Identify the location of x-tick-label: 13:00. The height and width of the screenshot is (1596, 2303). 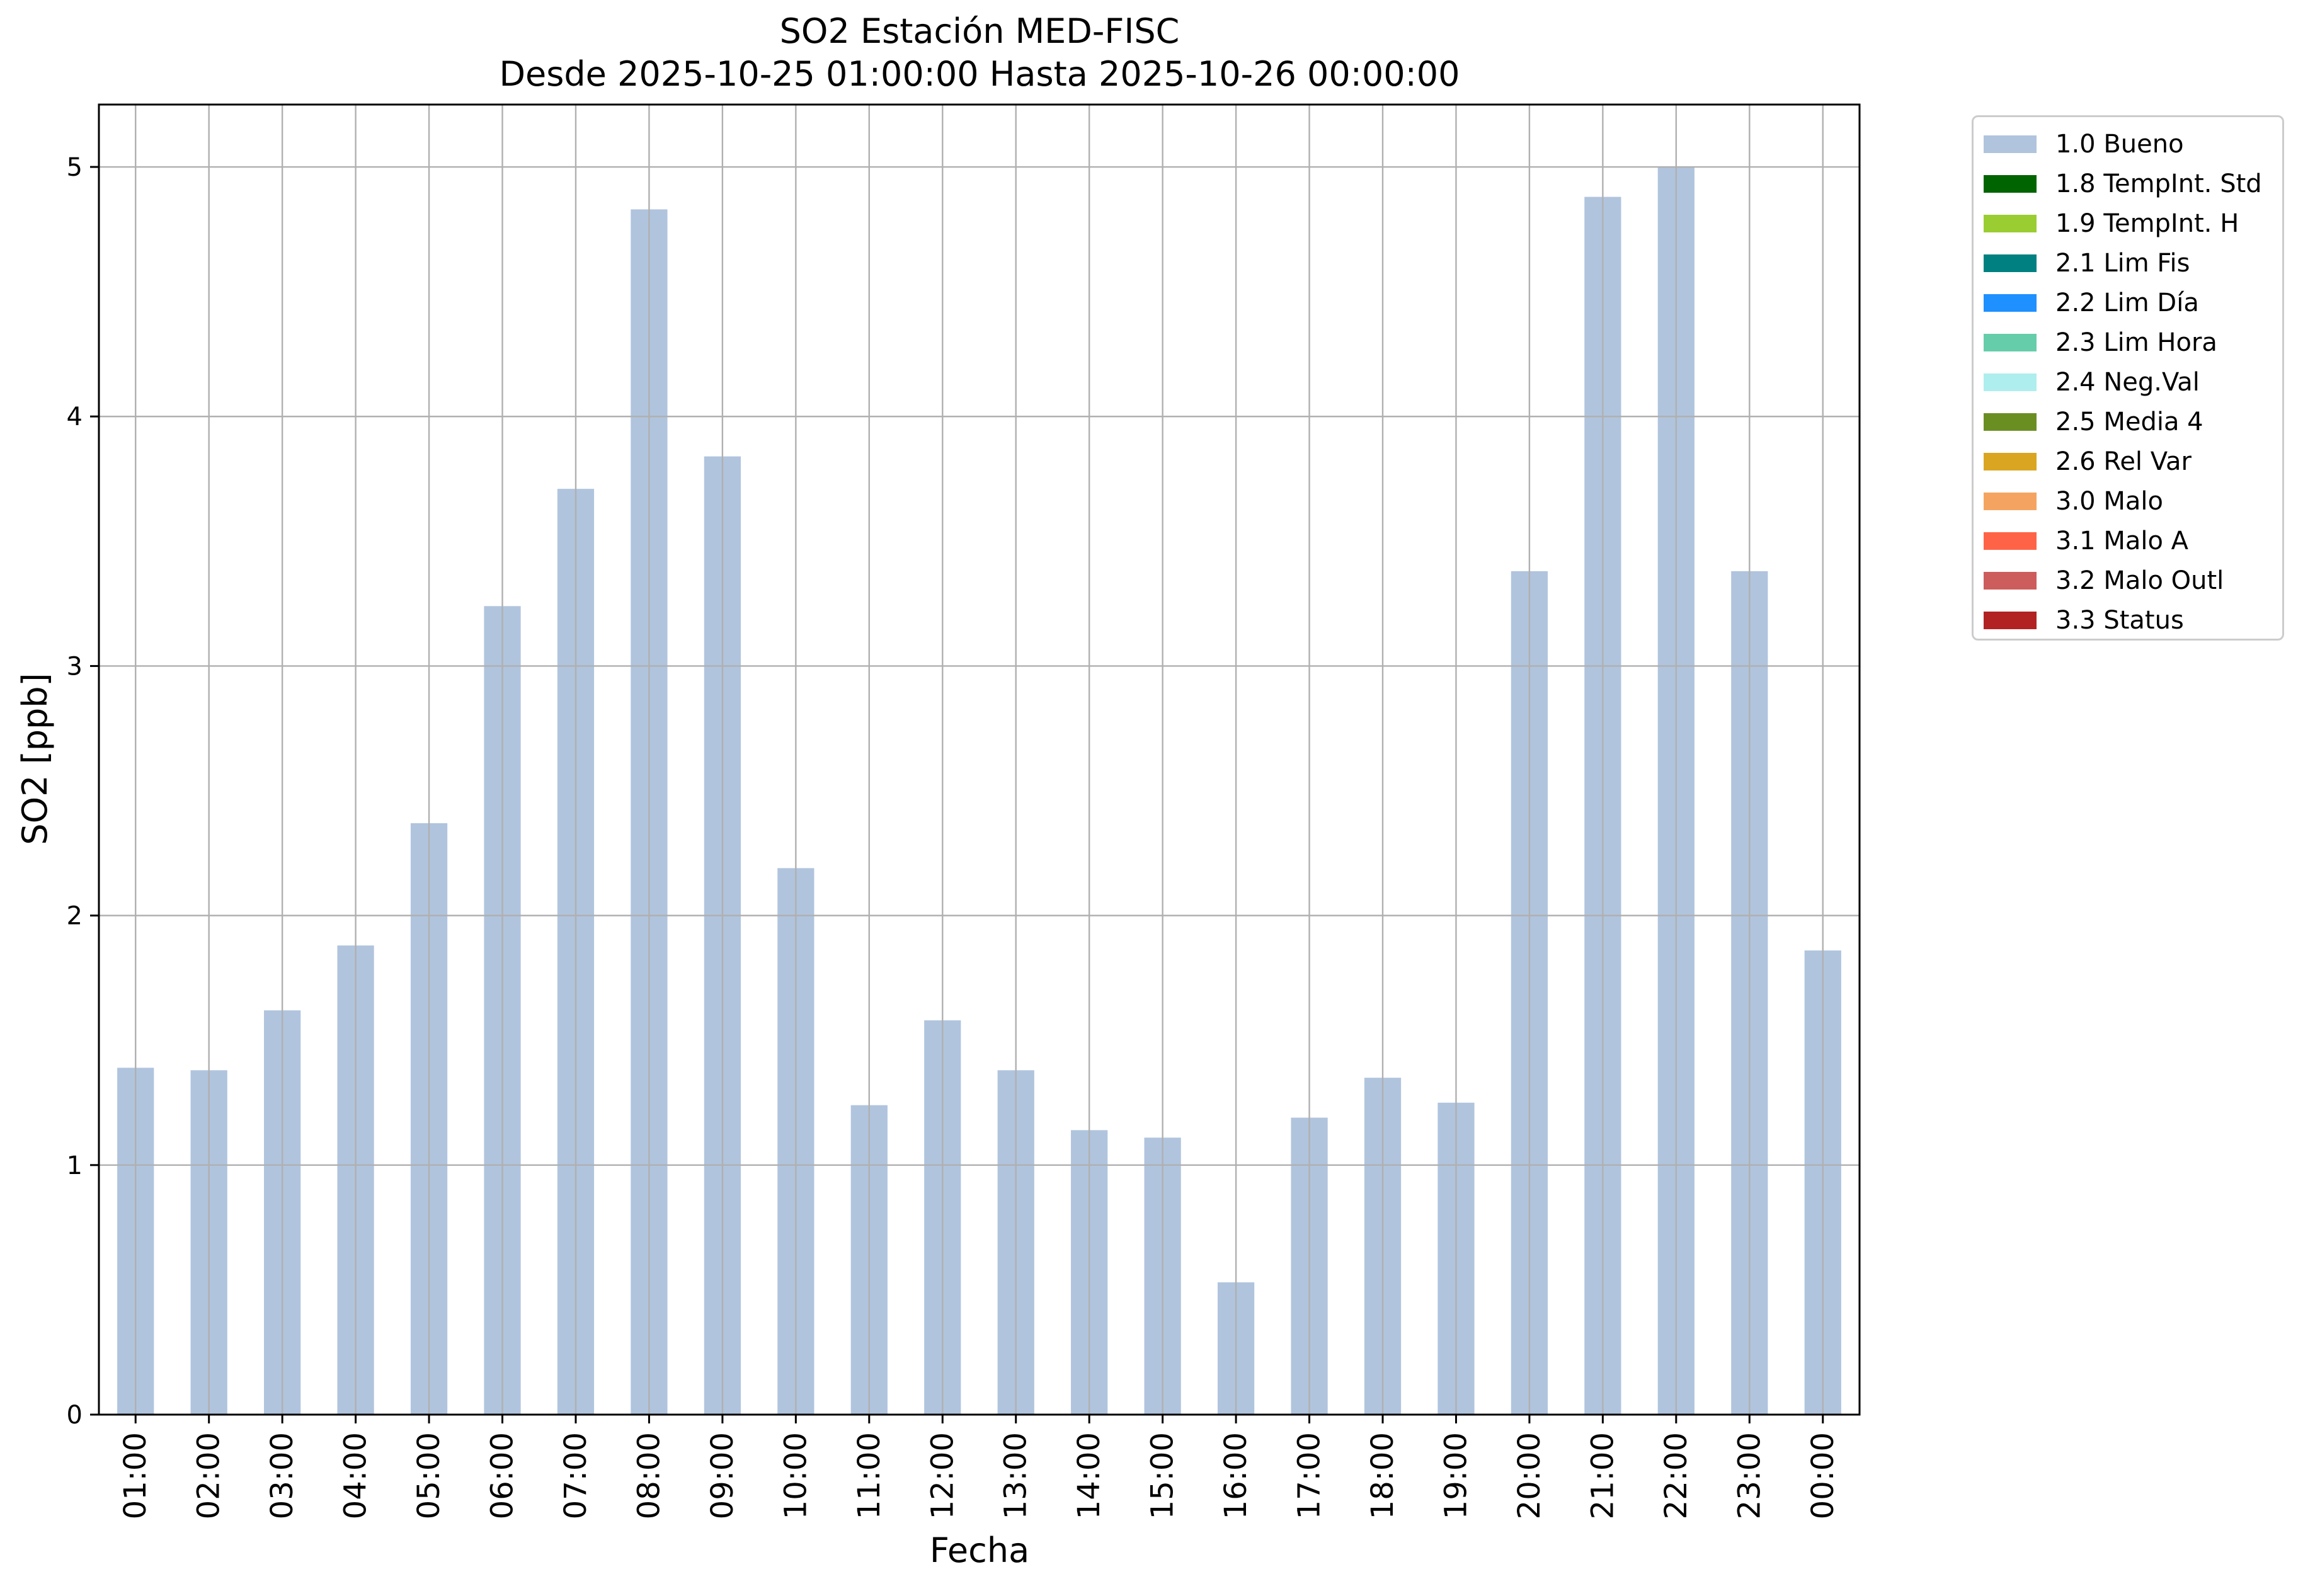
(1016, 1475).